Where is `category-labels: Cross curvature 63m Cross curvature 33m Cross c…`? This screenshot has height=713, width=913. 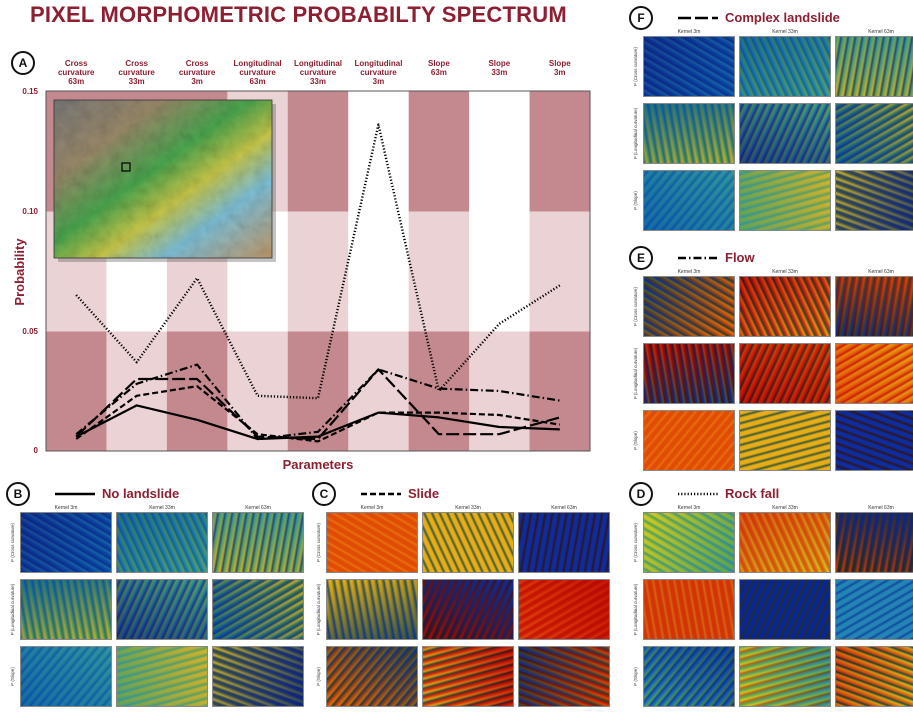 category-labels: Cross curvature 63m Cross curvature 33m Cross c… is located at coordinates (314, 72).